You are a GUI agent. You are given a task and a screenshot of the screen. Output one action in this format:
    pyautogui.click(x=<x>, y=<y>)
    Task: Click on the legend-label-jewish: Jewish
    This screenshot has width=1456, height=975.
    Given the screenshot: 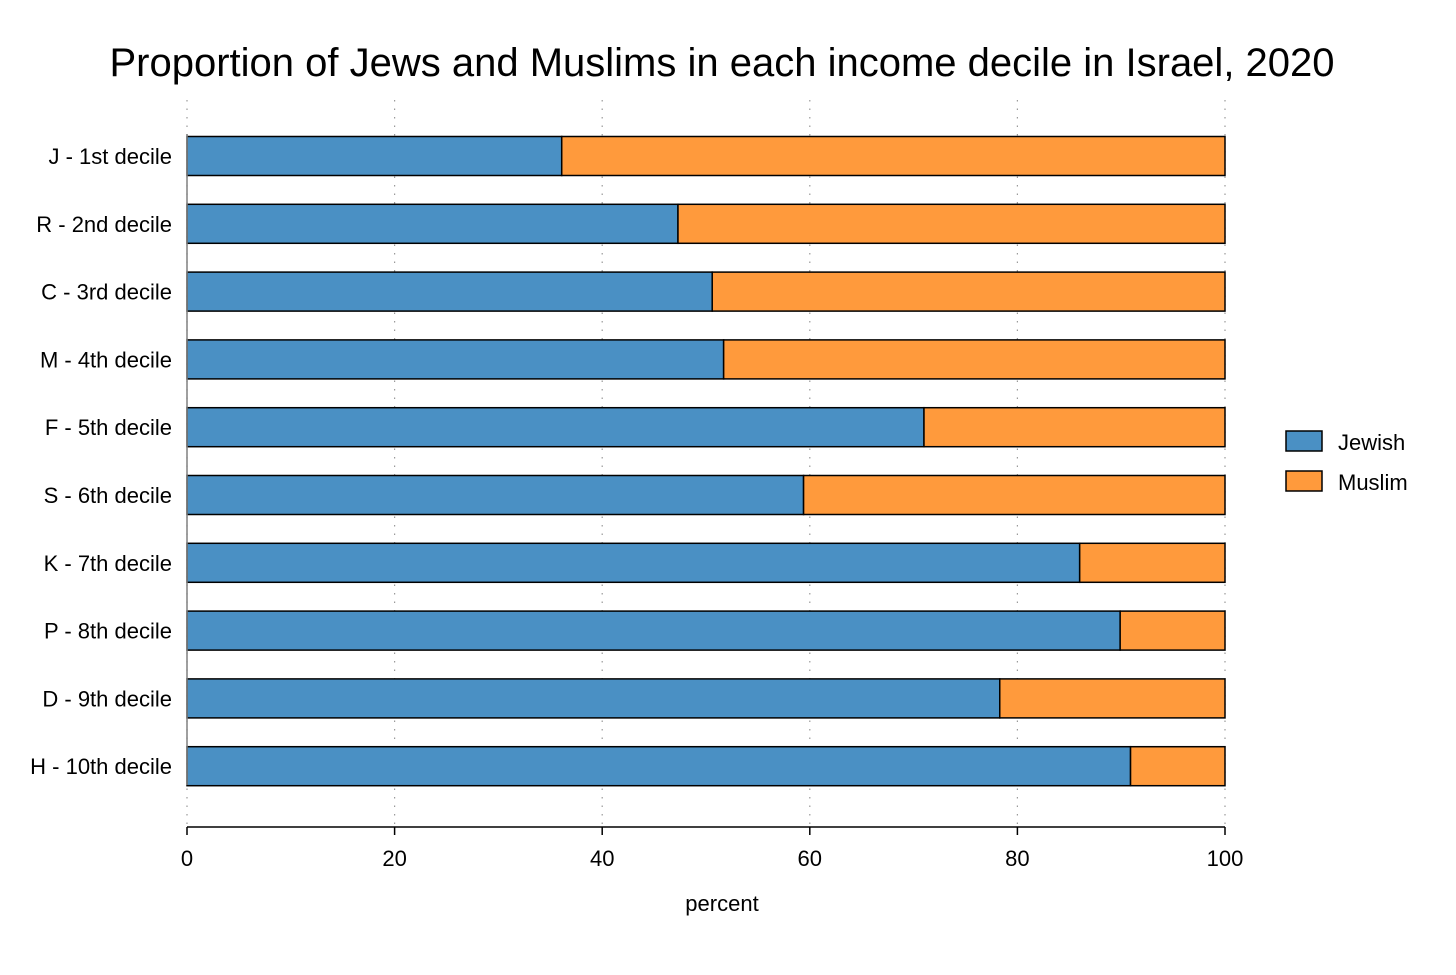 What is the action you would take?
    pyautogui.click(x=1371, y=442)
    